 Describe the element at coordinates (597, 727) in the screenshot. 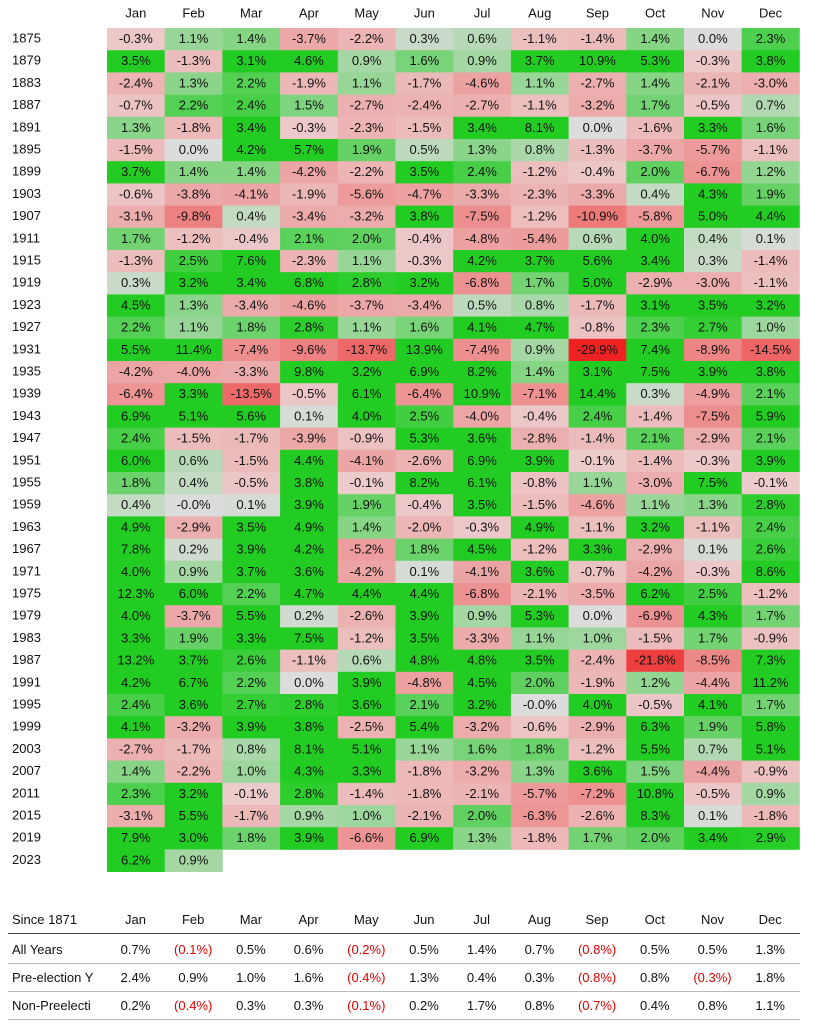

I see `heatmap-cell-1999-sep` at that location.